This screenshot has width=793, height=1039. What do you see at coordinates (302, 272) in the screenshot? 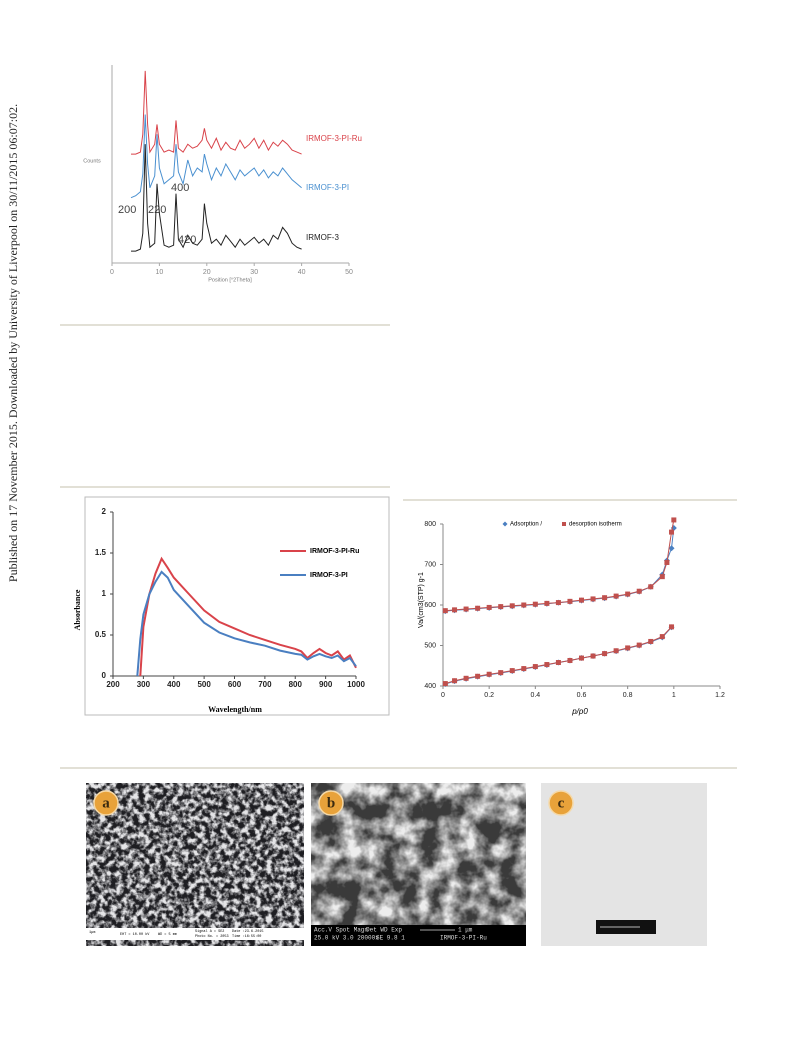
I see `x-tick-label: 40` at bounding box center [302, 272].